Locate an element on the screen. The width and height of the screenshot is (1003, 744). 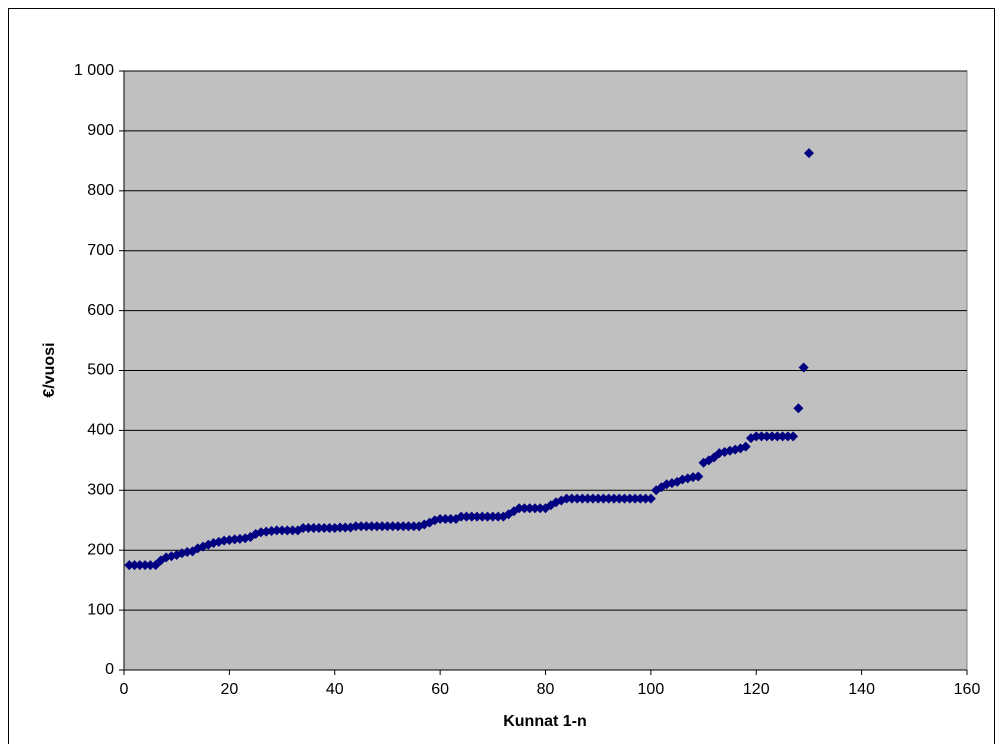
x-tick-label: 40 is located at coordinates (335, 689).